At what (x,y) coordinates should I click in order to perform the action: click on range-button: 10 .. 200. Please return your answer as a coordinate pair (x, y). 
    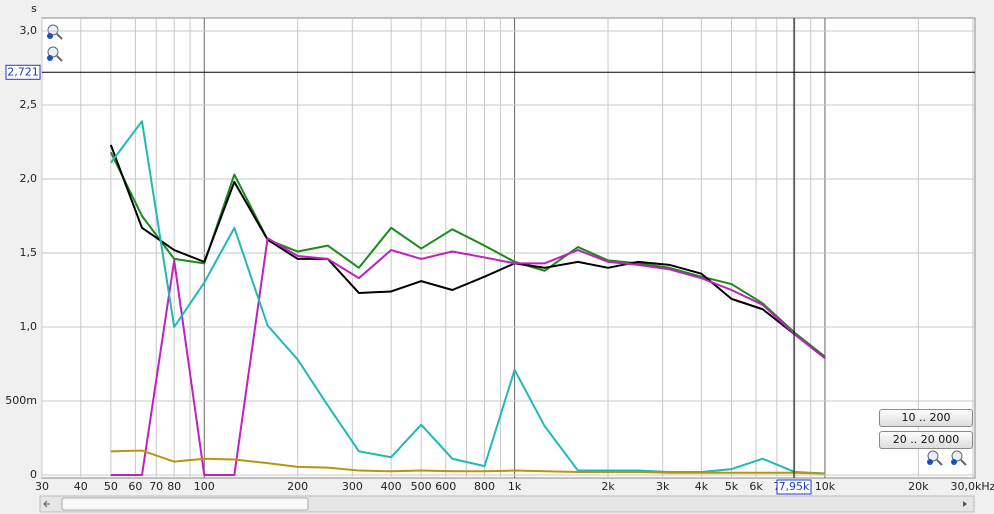
    Looking at the image, I should click on (926, 418).